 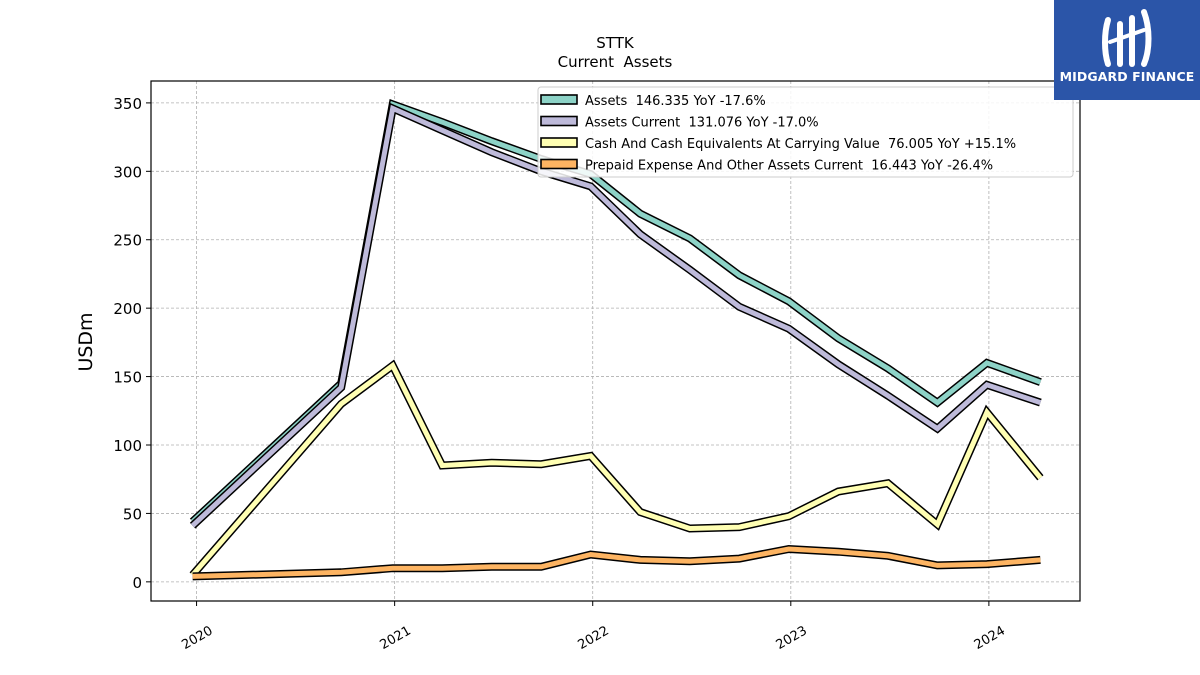 I want to click on x-tick-label: 2024, so click(x=990, y=638).